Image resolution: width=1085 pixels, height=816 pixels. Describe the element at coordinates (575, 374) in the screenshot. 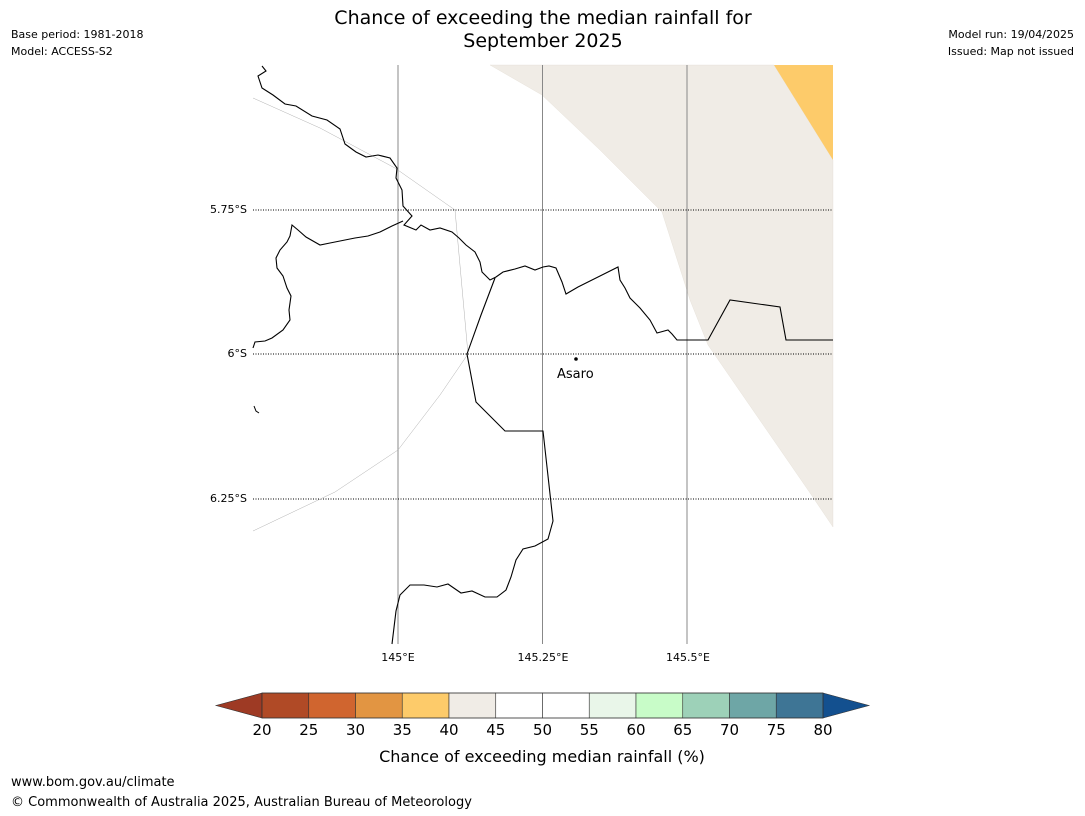

I see `town-label-asaro: Asaro` at that location.